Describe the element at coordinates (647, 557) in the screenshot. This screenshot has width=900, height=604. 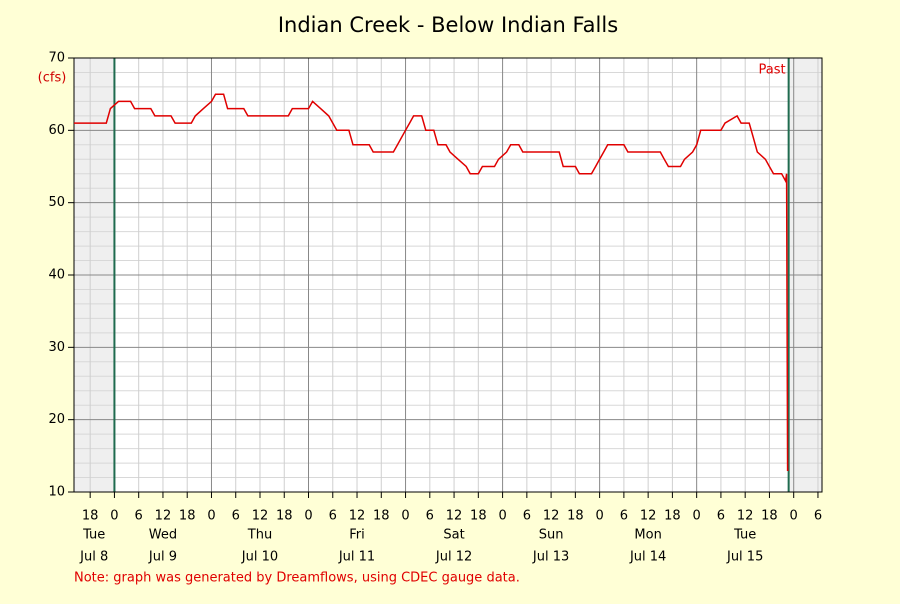
I see `date-label: Jul 14` at that location.